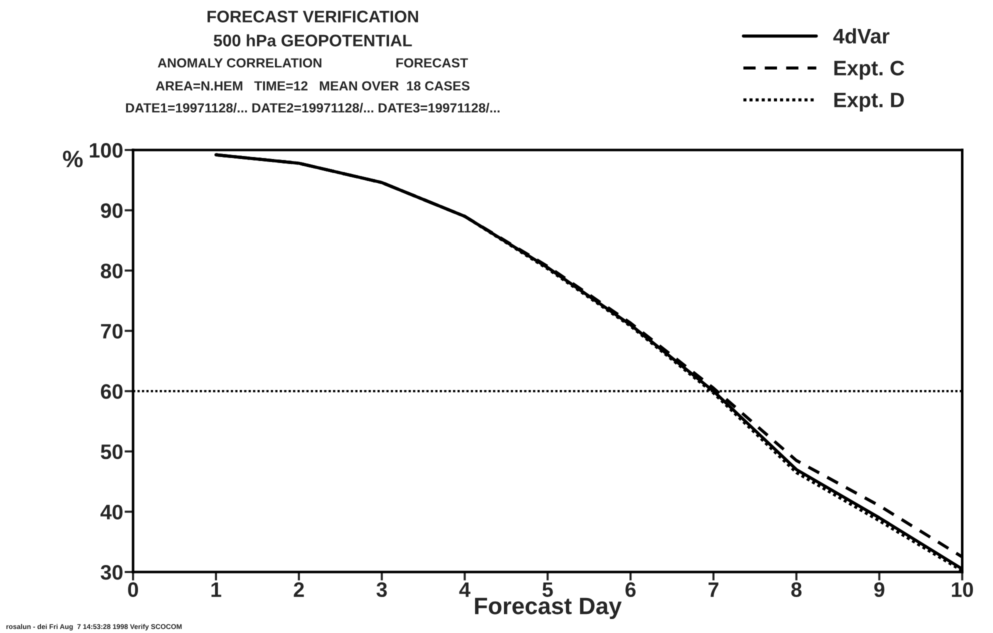 The height and width of the screenshot is (633, 993). Describe the element at coordinates (111, 210) in the screenshot. I see `y-tick-label: 90` at that location.